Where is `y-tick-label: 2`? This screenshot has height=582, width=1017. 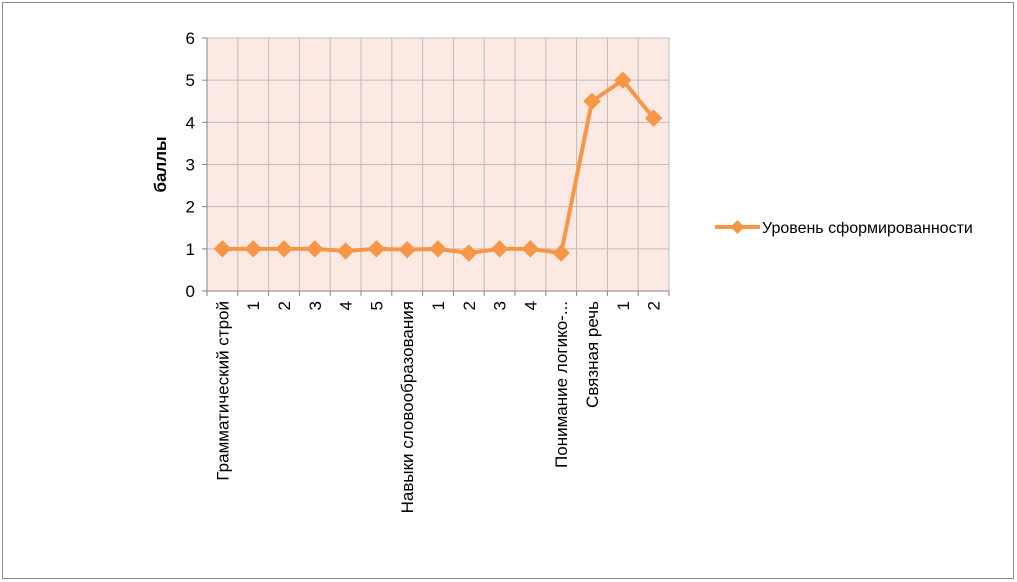 y-tick-label: 2 is located at coordinates (190, 207).